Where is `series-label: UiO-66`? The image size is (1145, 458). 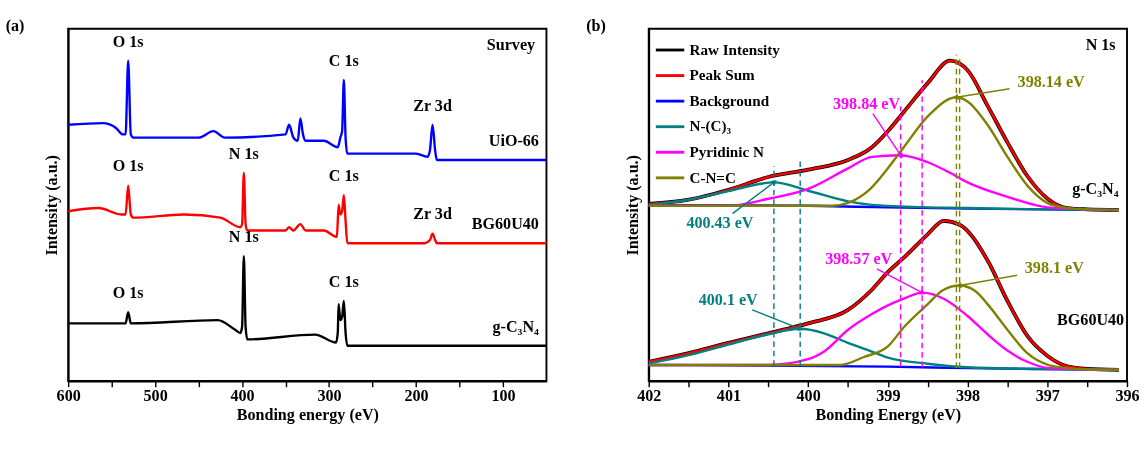 series-label: UiO-66 is located at coordinates (513, 140).